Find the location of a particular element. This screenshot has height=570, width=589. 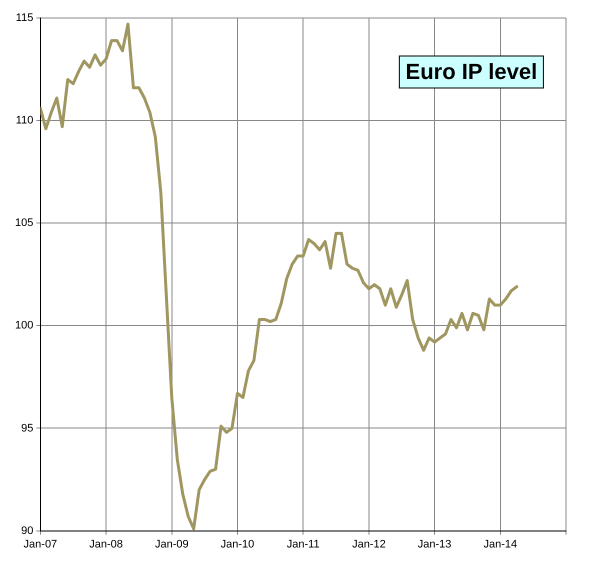

x-tick-label: Jan-10 is located at coordinates (237, 544).